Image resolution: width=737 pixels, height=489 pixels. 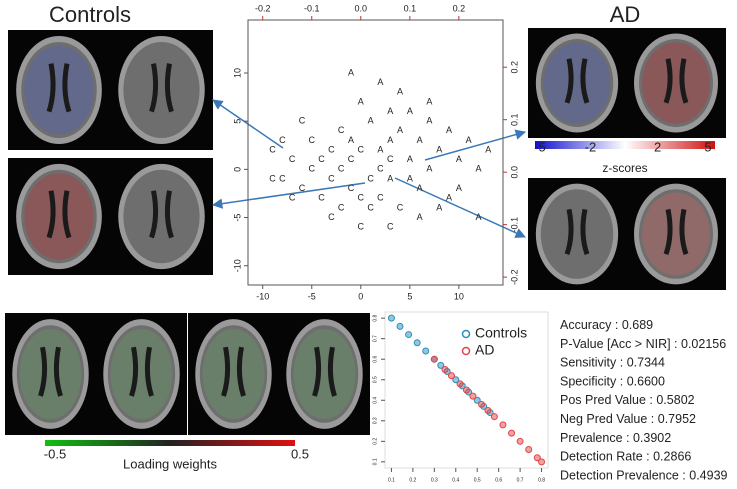 I want to click on metric-value: 0.7344, so click(x=646, y=363).